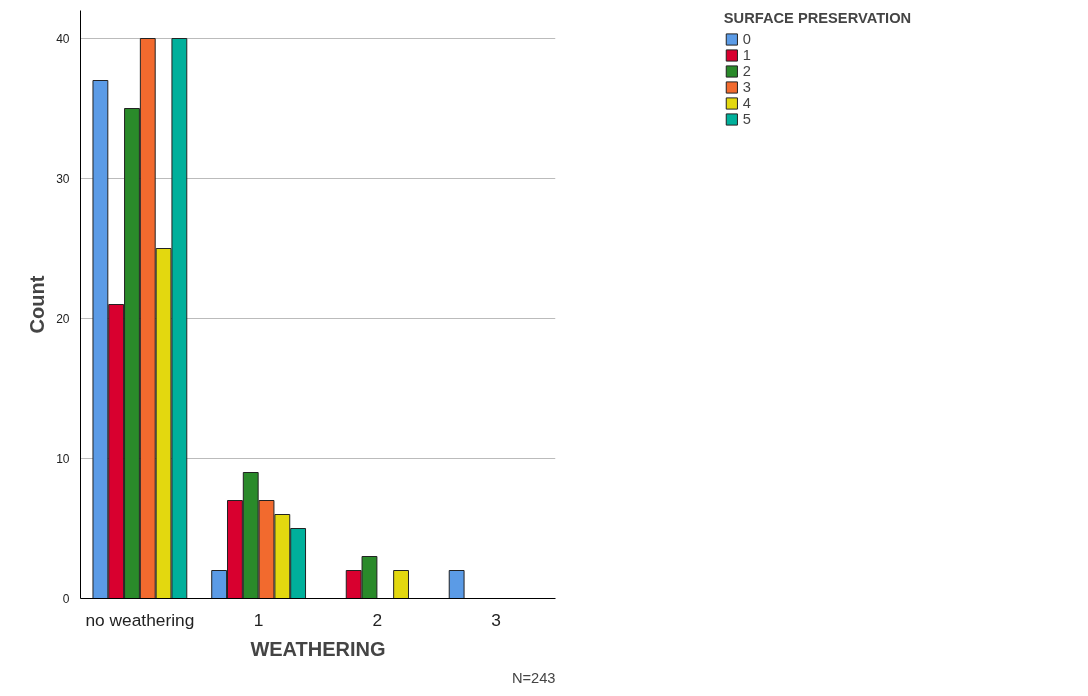 The height and width of the screenshot is (696, 1088). Describe the element at coordinates (496, 619) in the screenshot. I see `x-tick-label: 3` at that location.